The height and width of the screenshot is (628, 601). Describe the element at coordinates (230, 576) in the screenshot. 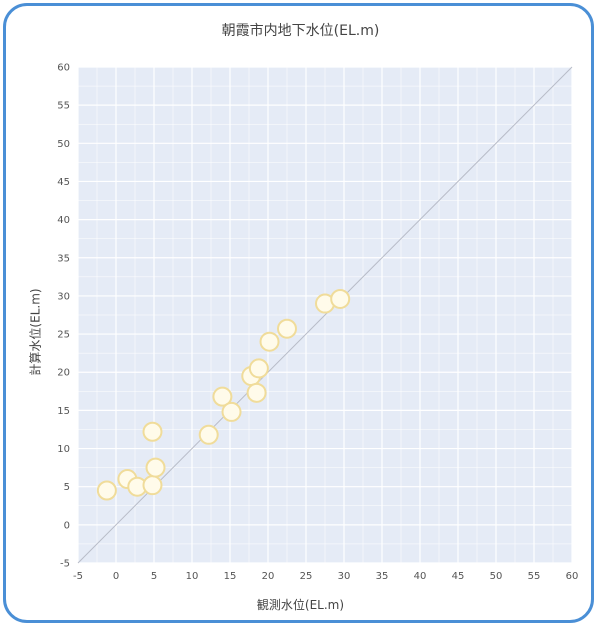

I see `x-tick-label: 15` at that location.